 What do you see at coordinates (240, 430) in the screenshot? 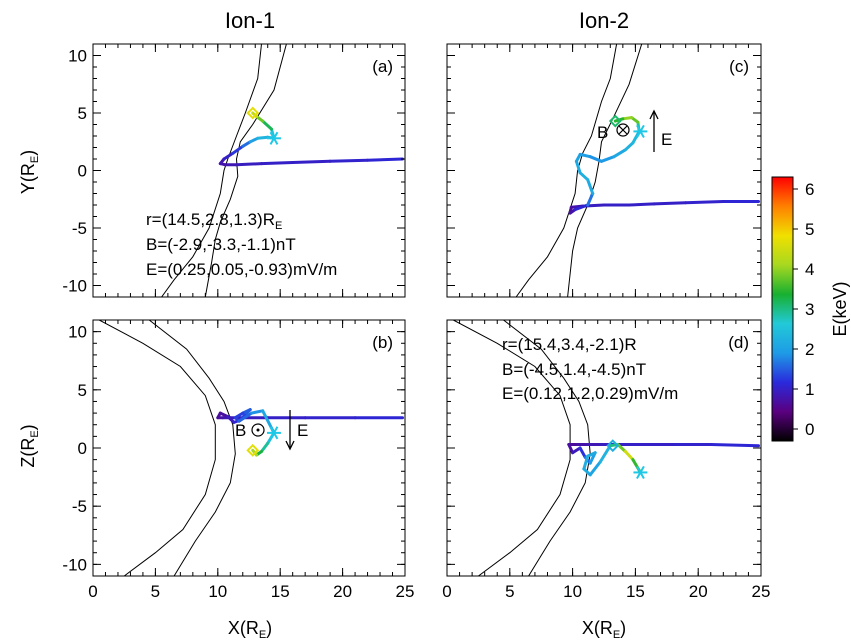
I see `b-field-label-b: B` at bounding box center [240, 430].